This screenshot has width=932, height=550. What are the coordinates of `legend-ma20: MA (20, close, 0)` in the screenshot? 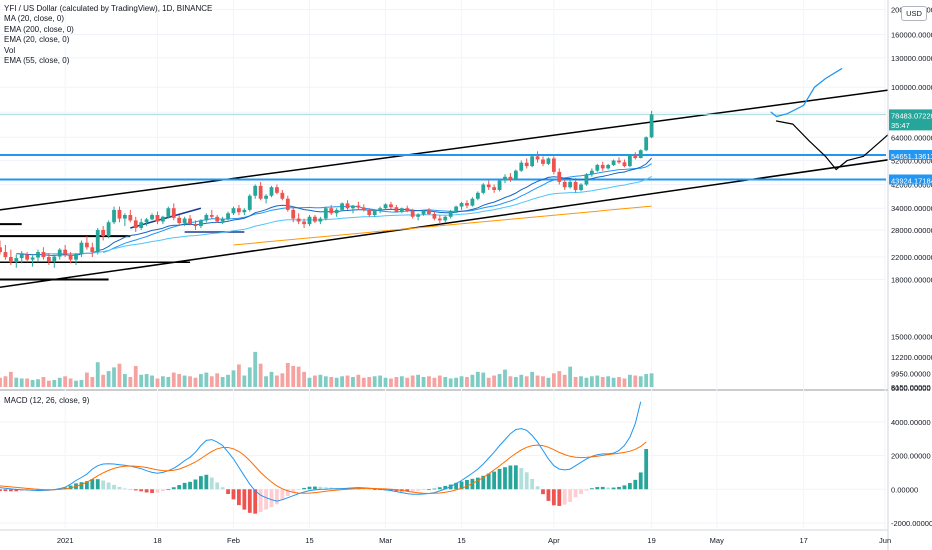 It's located at (34, 19).